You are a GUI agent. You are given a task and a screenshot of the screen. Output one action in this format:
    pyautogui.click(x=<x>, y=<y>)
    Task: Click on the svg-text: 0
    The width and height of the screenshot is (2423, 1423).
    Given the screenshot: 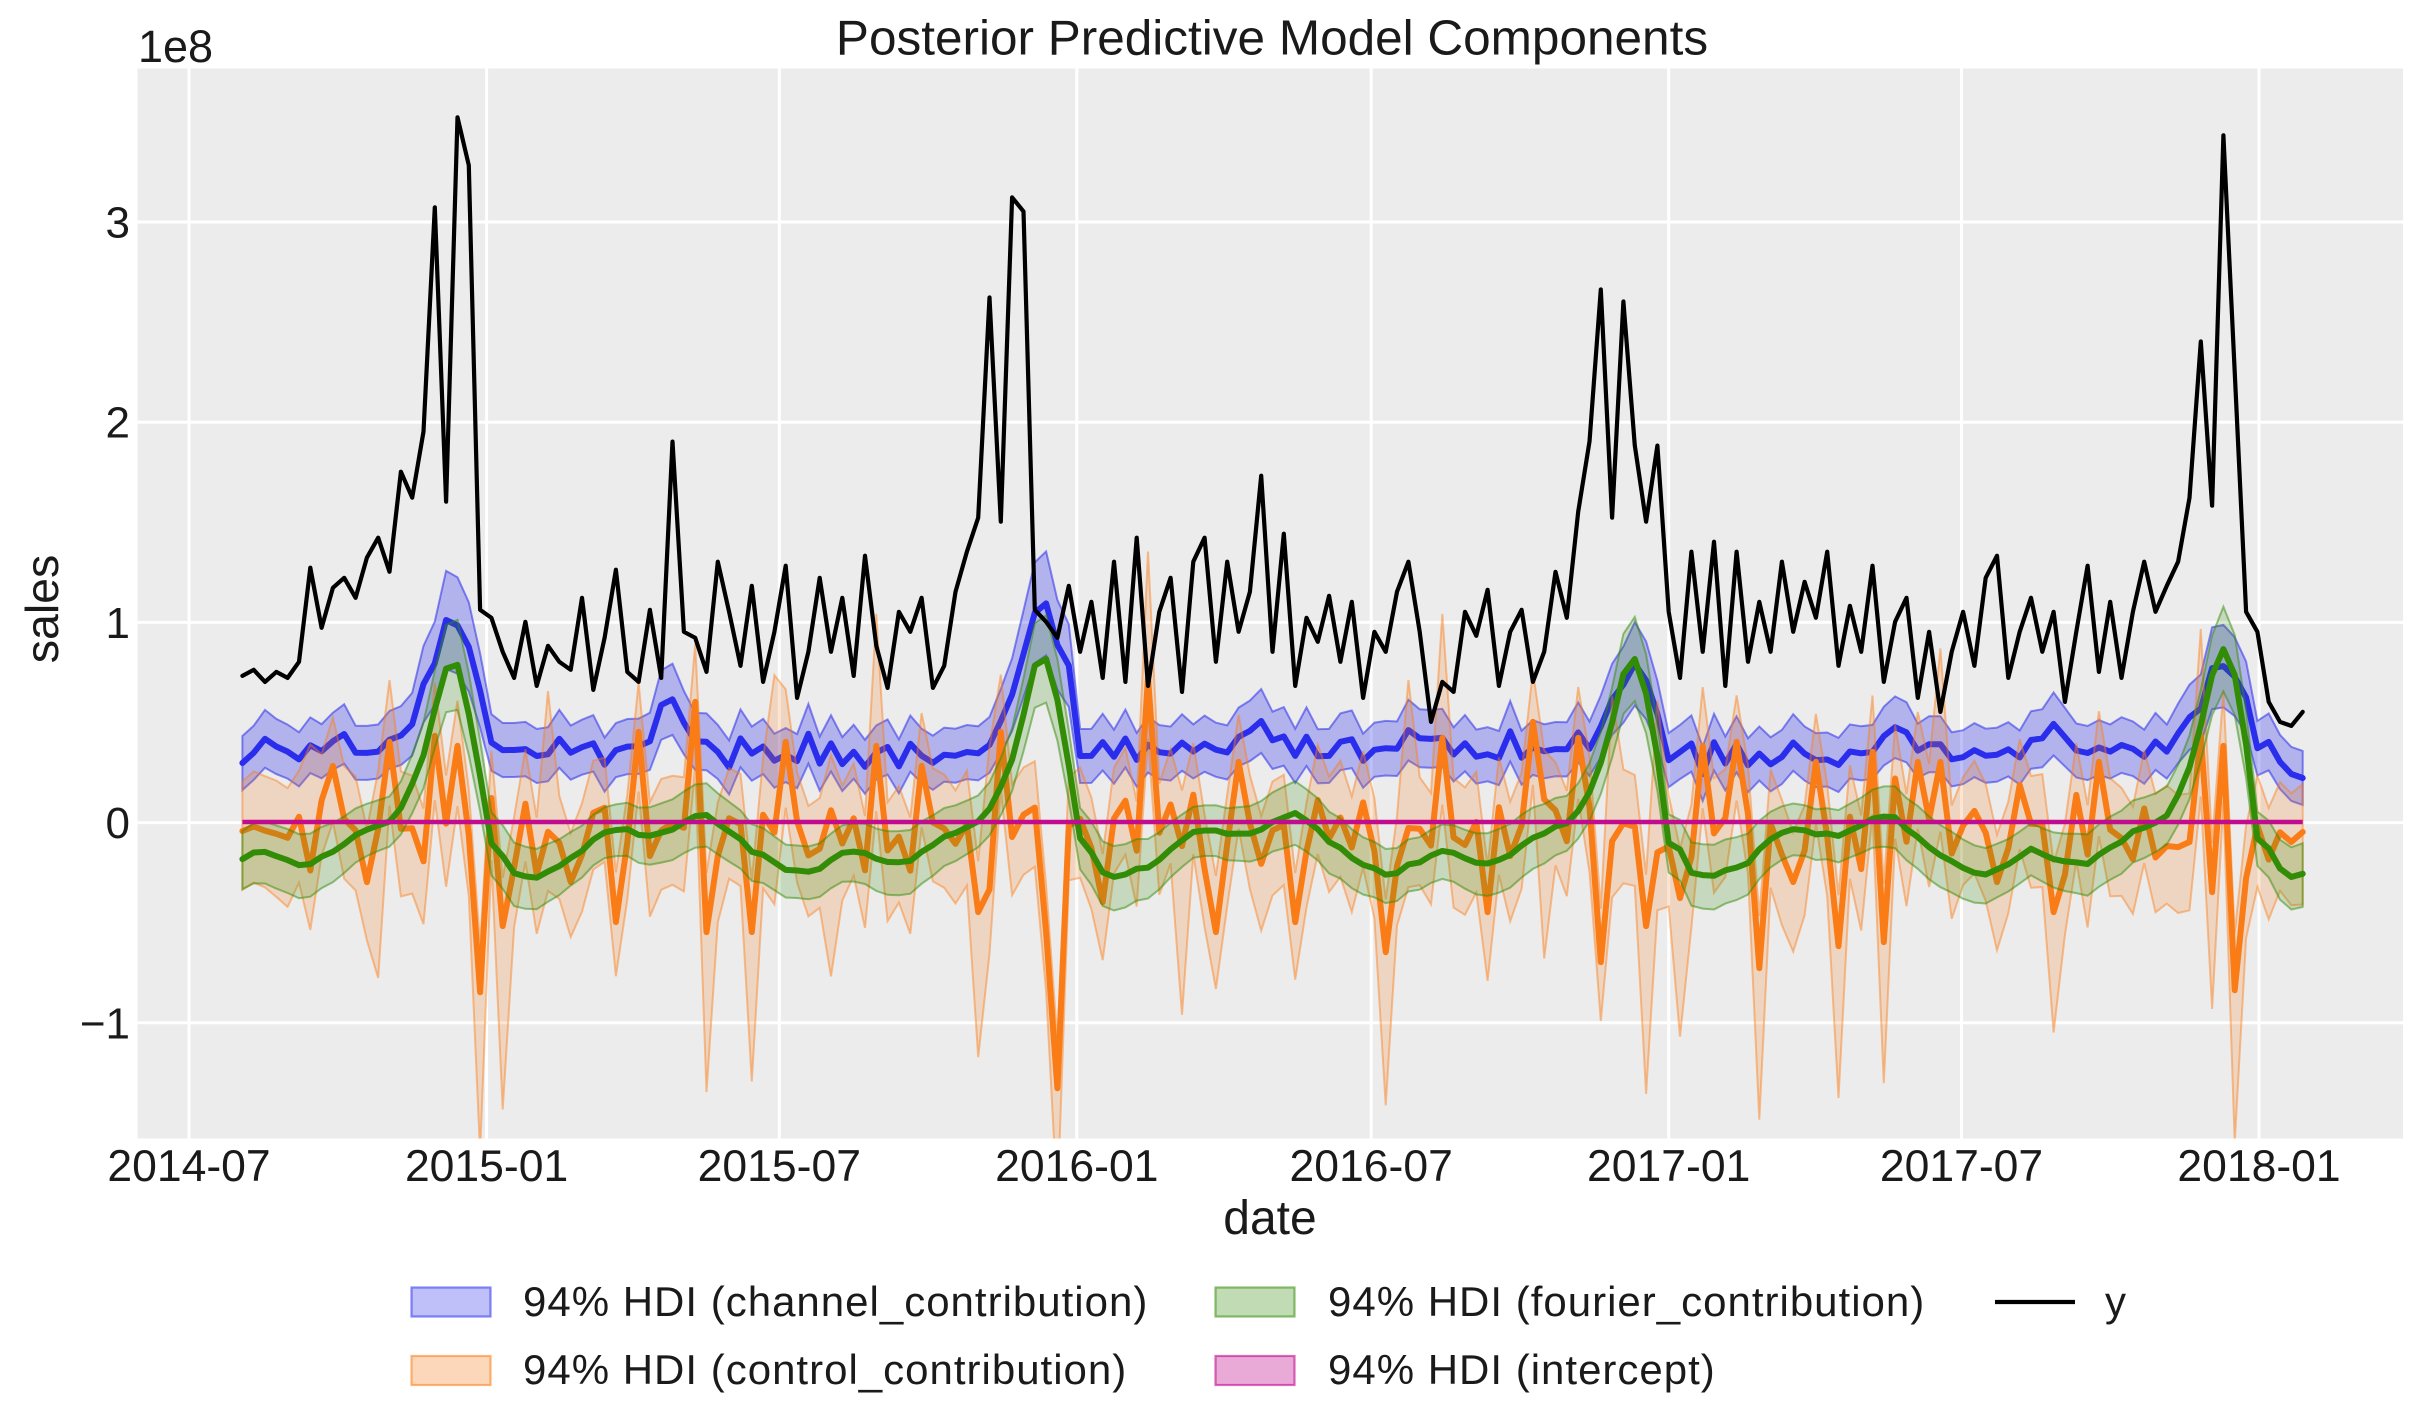 What is the action you would take?
    pyautogui.click(x=118, y=823)
    